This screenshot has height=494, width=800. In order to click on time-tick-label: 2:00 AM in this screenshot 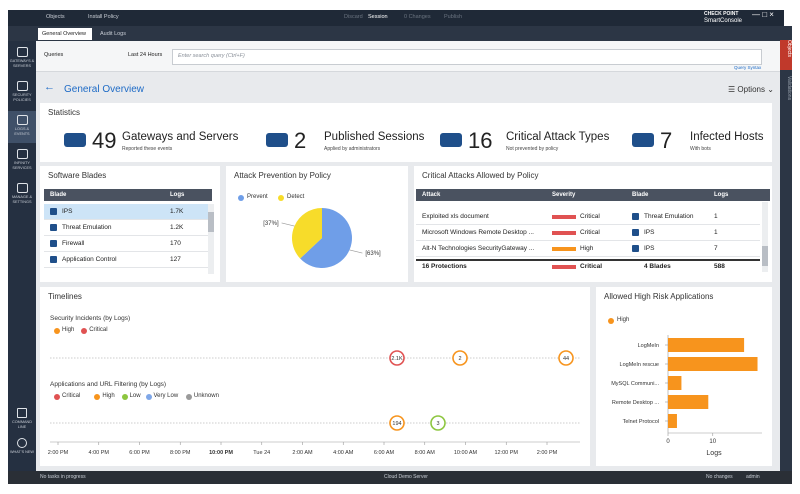, I will do `click(302, 453)`.